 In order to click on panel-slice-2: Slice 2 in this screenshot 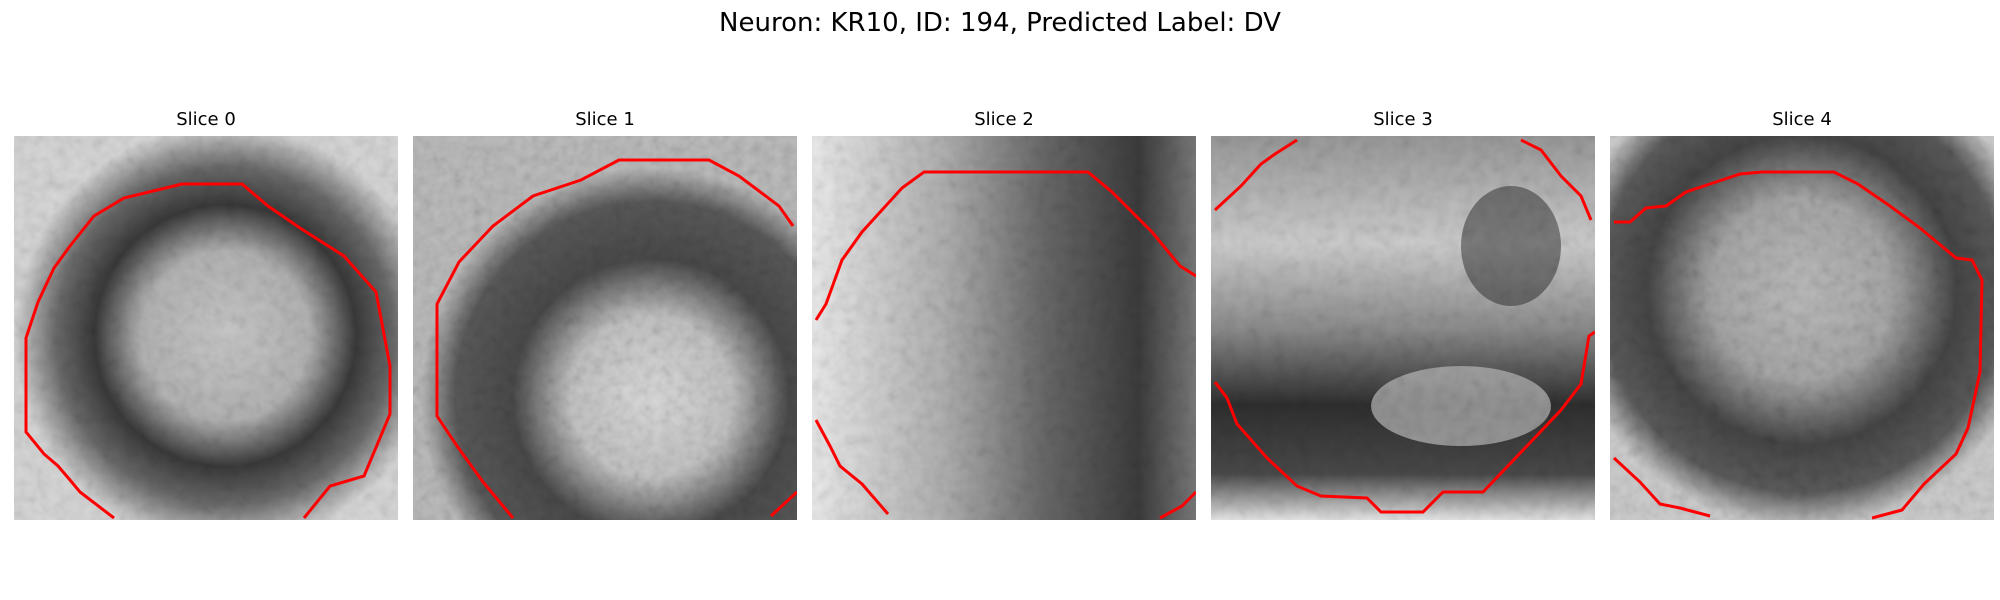, I will do `click(1004, 314)`.